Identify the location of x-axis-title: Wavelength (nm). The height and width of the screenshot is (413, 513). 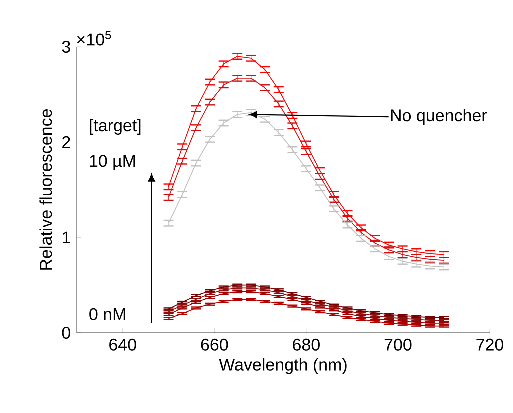
(283, 366).